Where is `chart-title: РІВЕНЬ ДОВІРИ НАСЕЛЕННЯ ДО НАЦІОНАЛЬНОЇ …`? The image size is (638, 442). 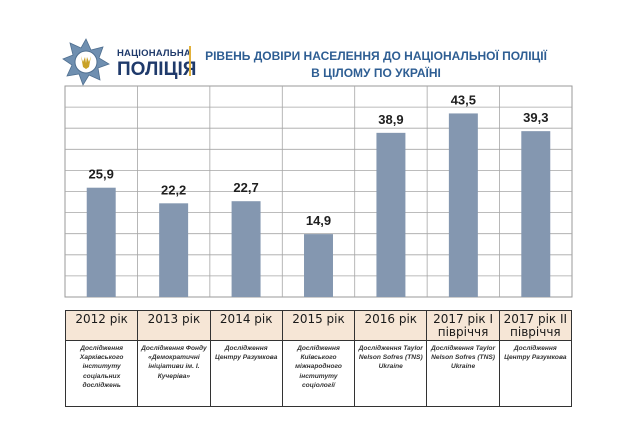
chart-title: РІВЕНЬ ДОВІРИ НАСЕЛЕННЯ ДО НАЦІОНАЛЬНОЇ … is located at coordinates (376, 65).